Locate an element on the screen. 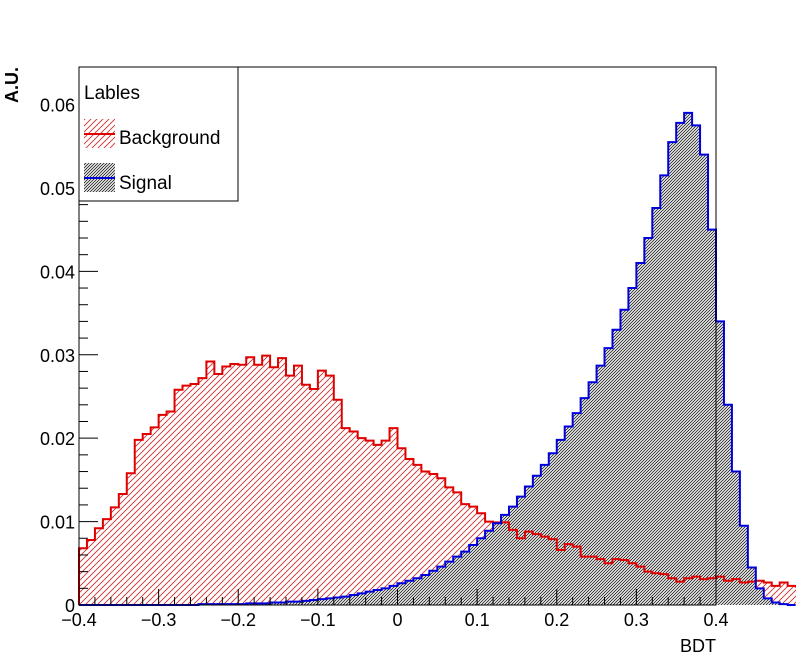 Image resolution: width=796 pixels, height=672 pixels. y-axis-title: A.U. is located at coordinates (12, 85).